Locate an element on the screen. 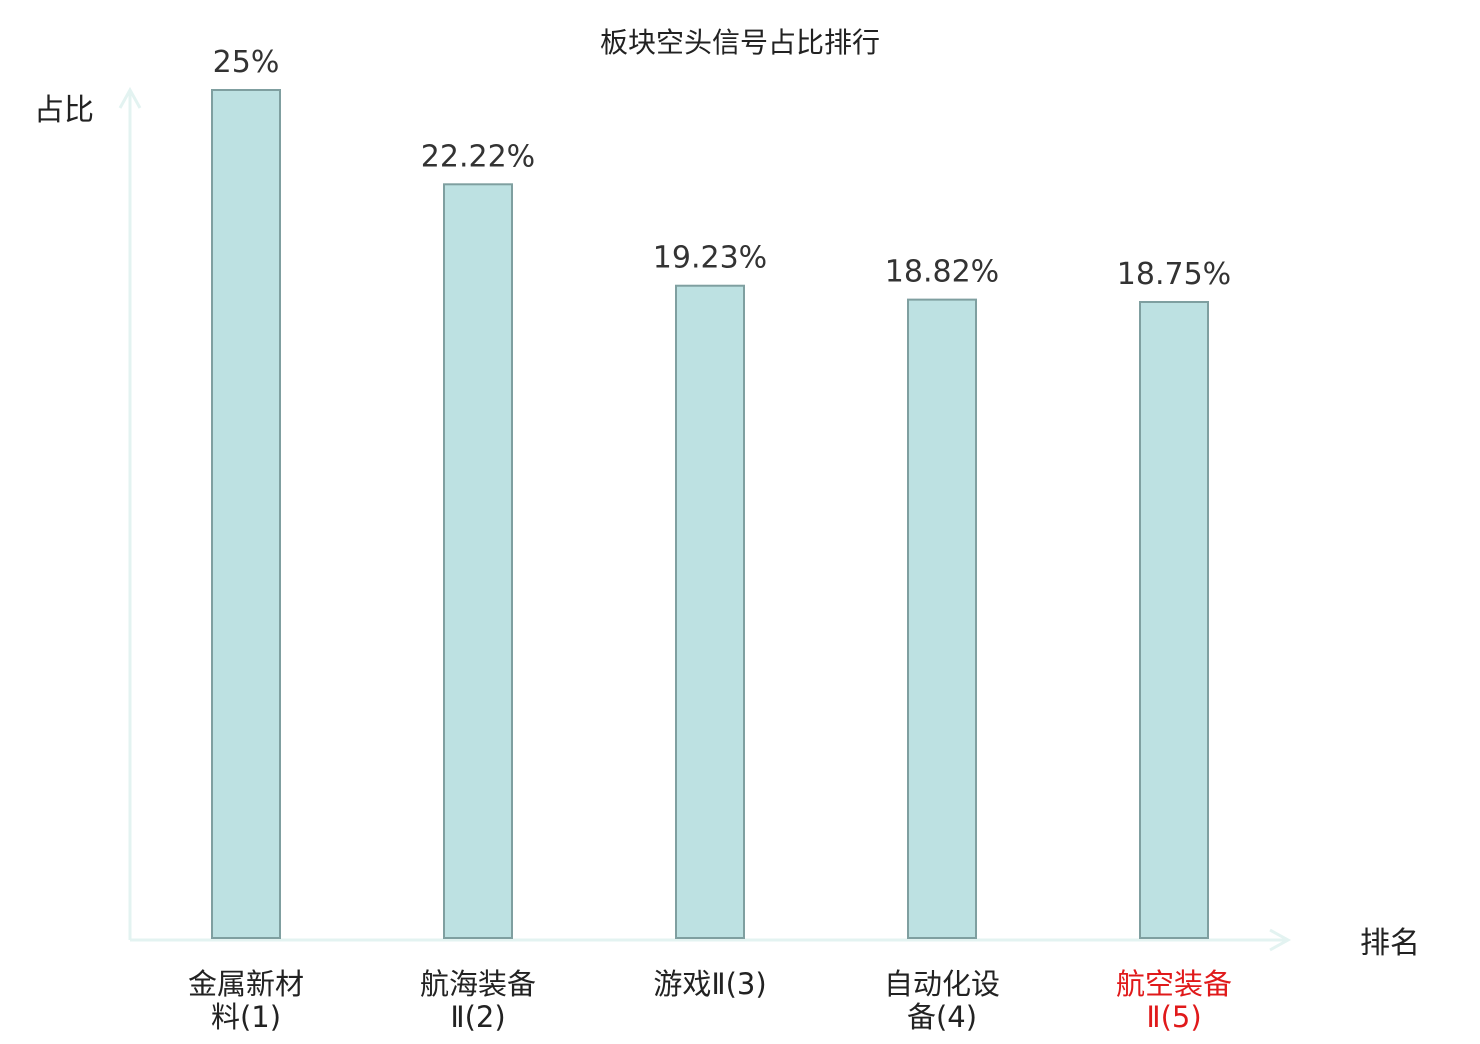 Image resolution: width=1480 pixels, height=1044 pixels. category-label-line: 游戏Ⅱ(3) is located at coordinates (709, 984).